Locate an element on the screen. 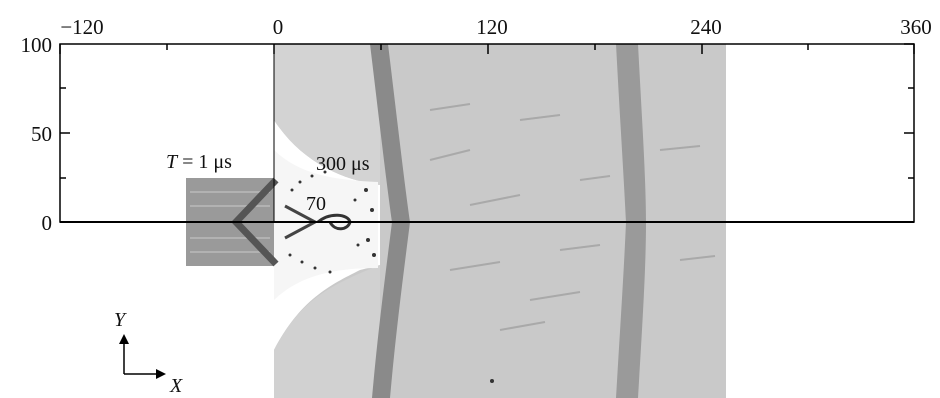 This screenshot has height=398, width=940. x-tick-label: 360 is located at coordinates (916, 27).